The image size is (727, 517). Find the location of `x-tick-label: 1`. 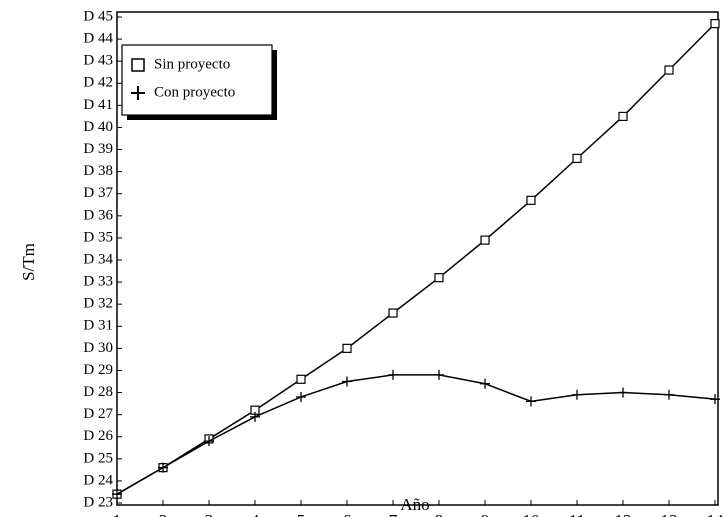

x-tick-label: 1 is located at coordinates (117, 514).